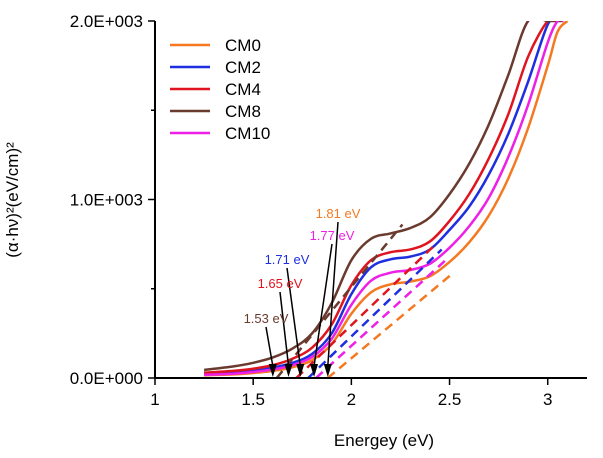 The image size is (603, 458). What do you see at coordinates (243, 89) in the screenshot?
I see `legend-label: CM4` at bounding box center [243, 89].